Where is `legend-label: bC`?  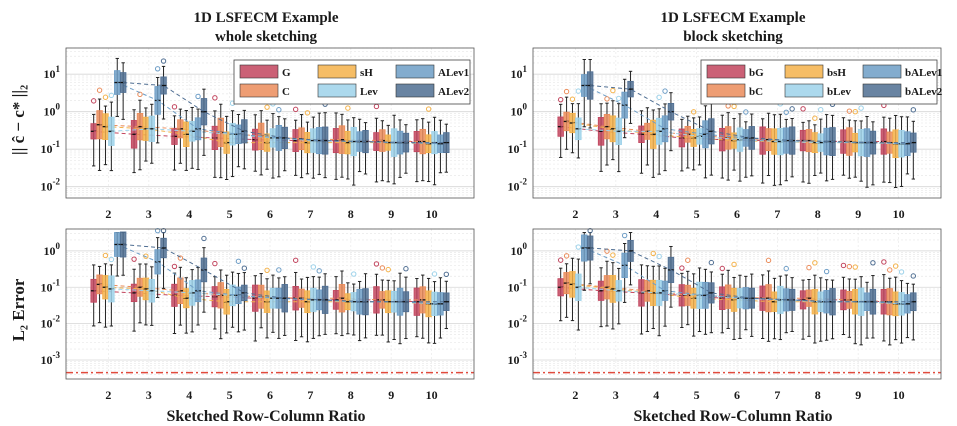 legend-label: bC is located at coordinates (756, 92).